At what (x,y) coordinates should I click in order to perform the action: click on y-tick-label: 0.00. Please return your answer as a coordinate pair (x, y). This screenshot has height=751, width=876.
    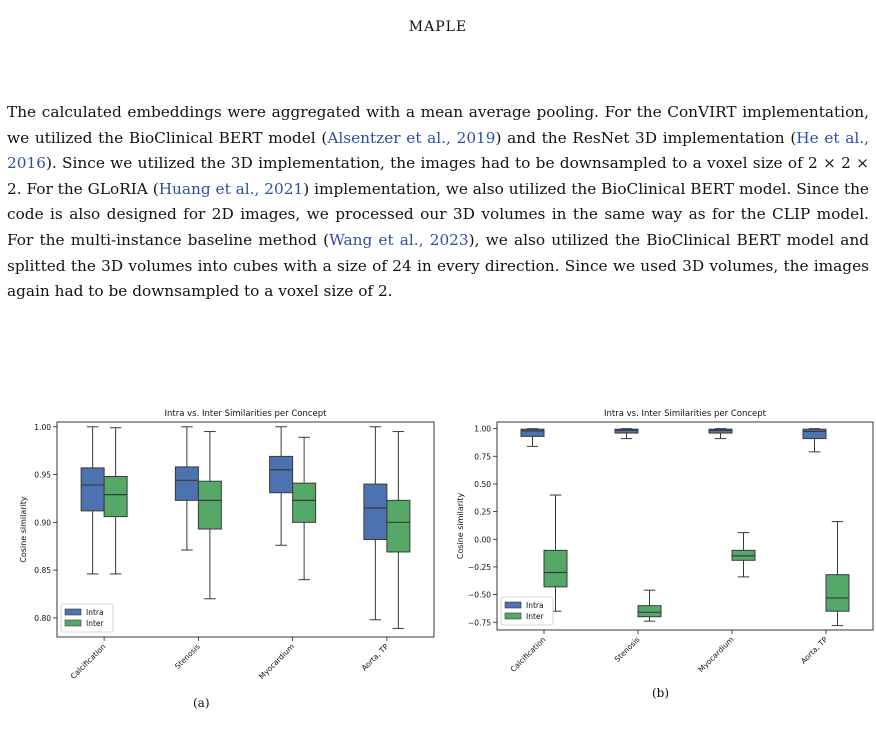
    Looking at the image, I should click on (482, 539).